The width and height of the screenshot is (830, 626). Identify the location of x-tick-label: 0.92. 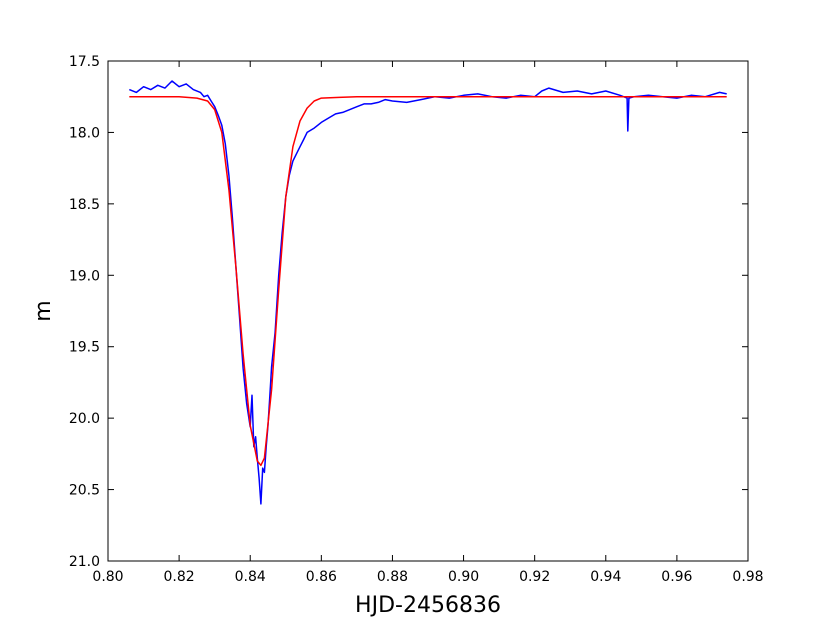
(534, 577).